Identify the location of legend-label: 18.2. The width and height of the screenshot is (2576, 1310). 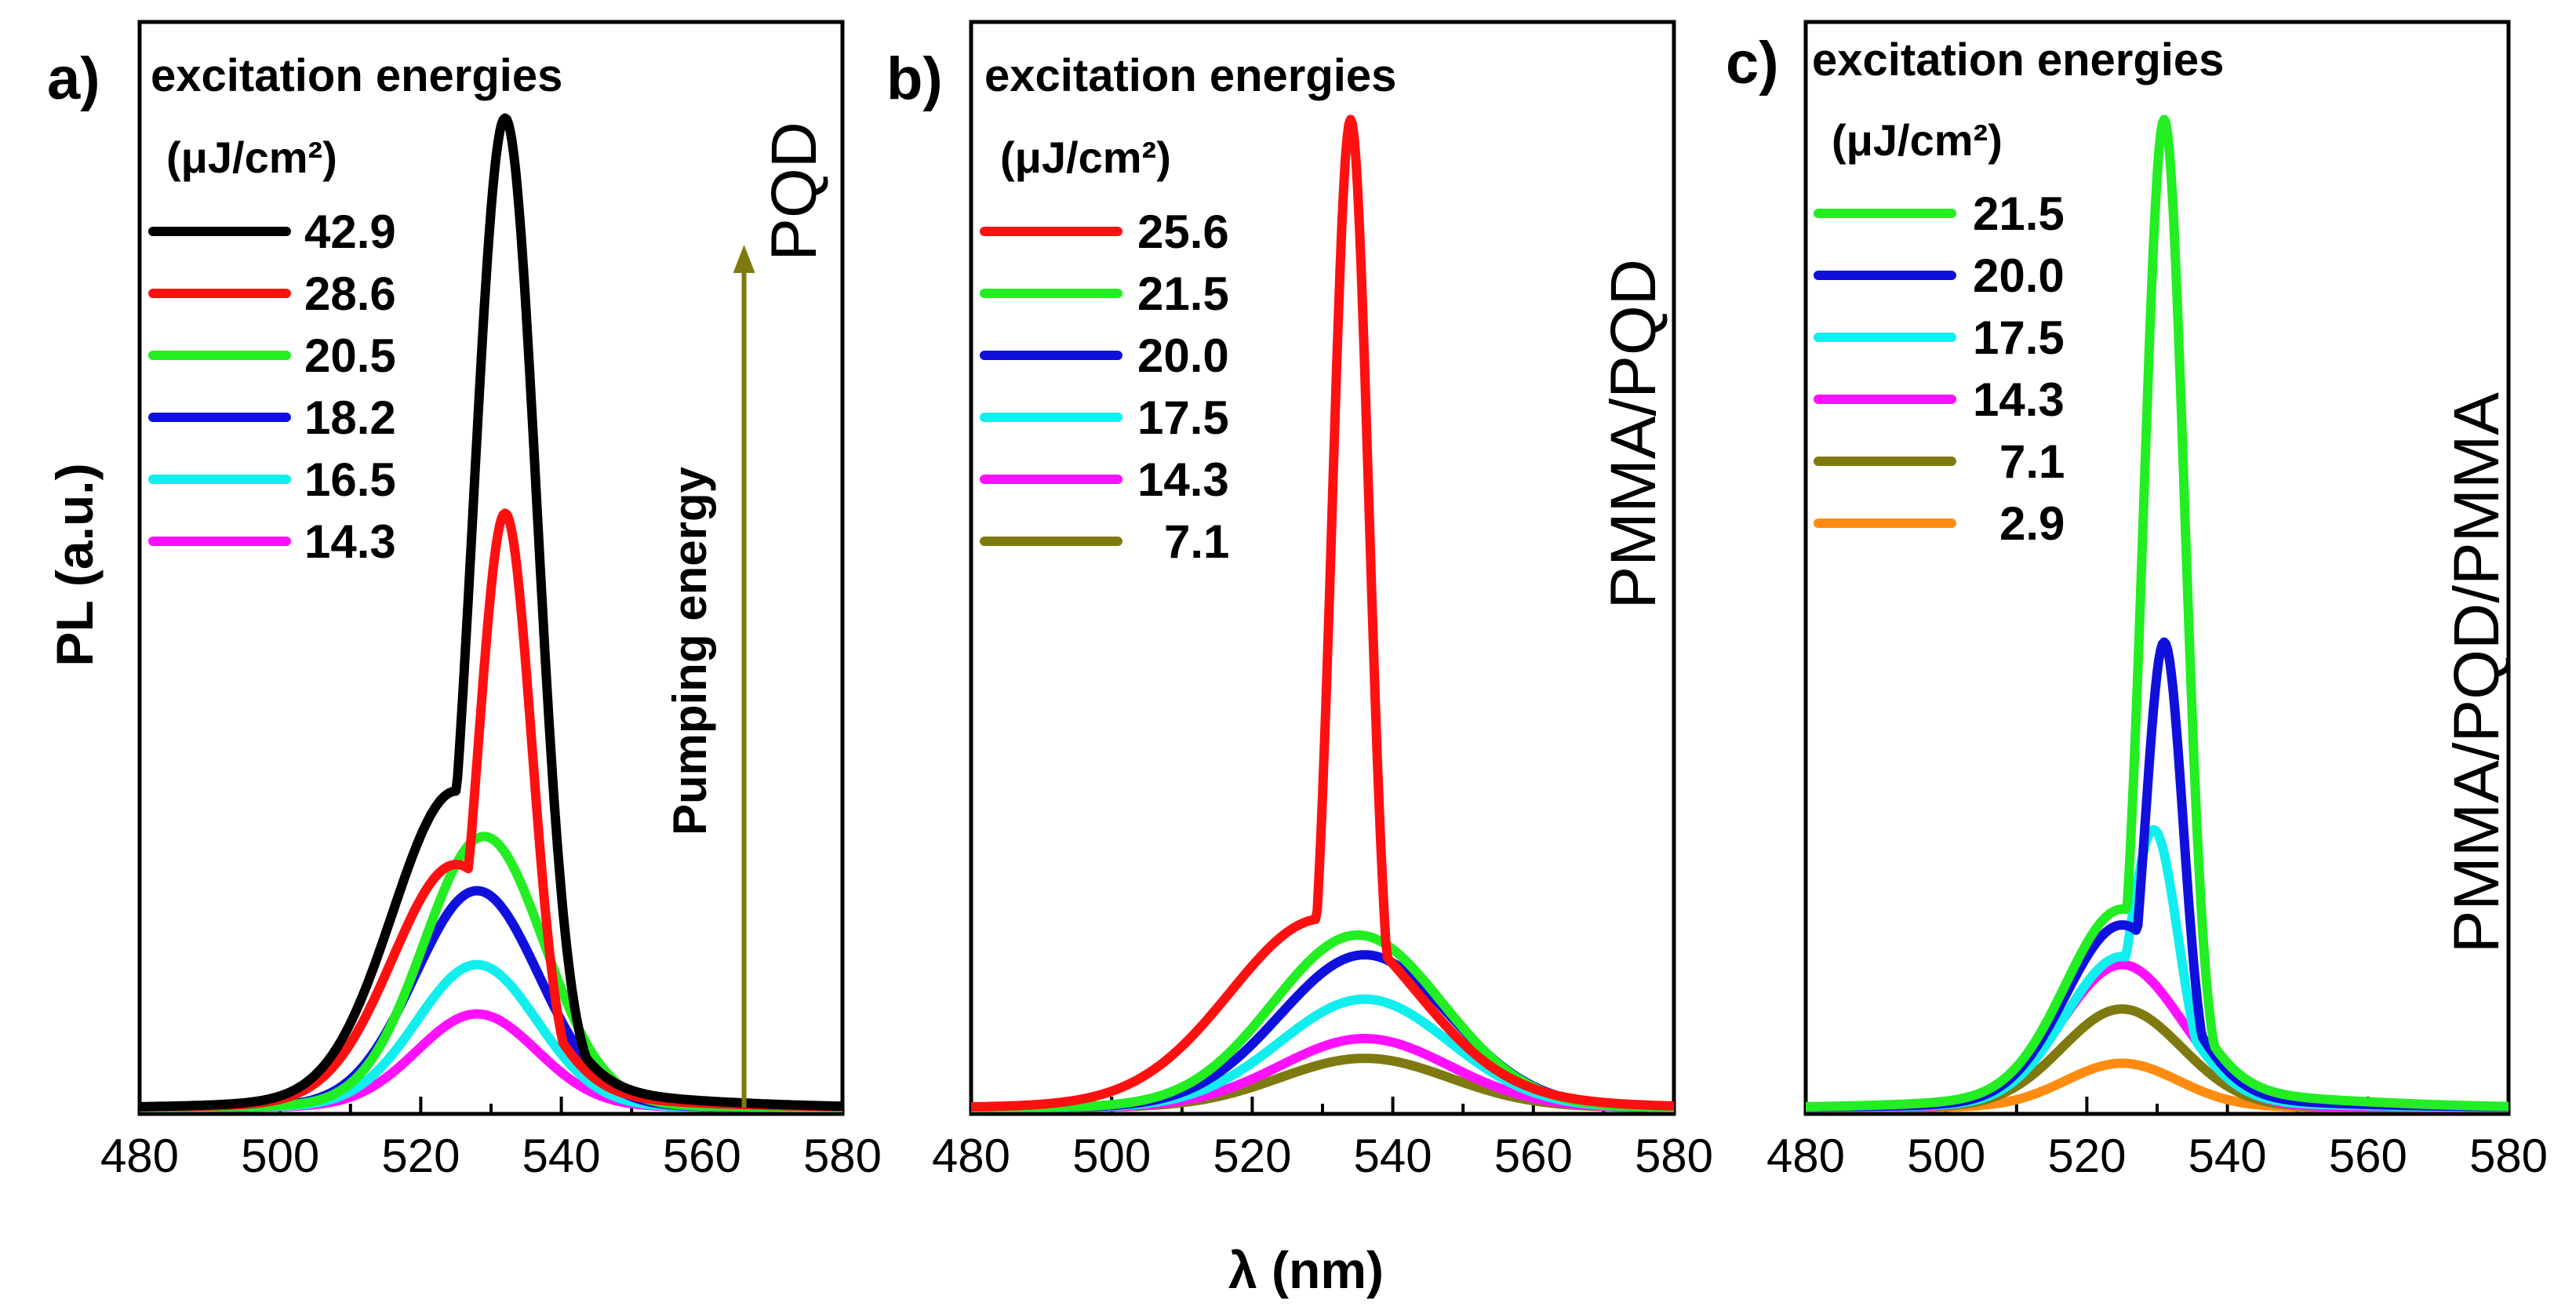
(350, 418).